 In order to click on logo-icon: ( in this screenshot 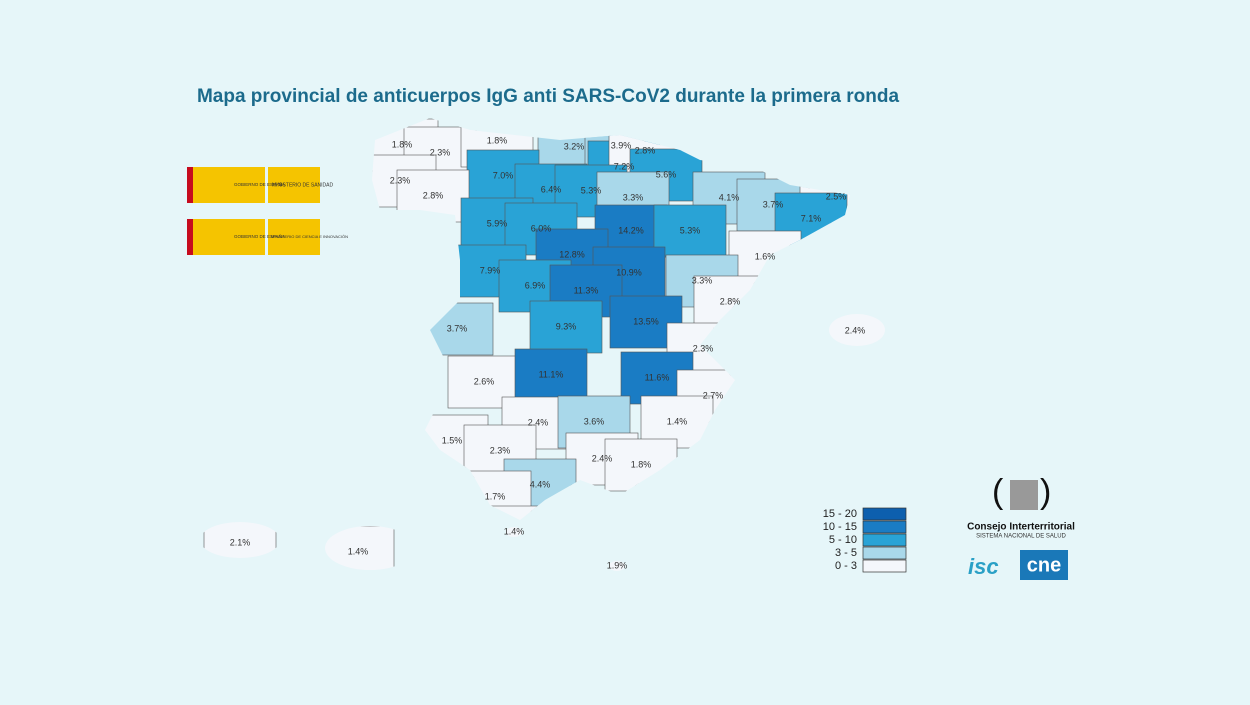, I will do `click(998, 492)`.